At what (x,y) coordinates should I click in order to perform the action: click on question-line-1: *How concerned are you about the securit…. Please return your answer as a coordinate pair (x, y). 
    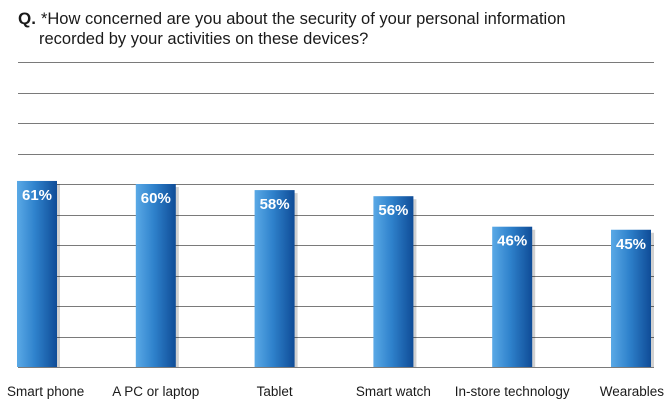
    Looking at the image, I should click on (303, 19).